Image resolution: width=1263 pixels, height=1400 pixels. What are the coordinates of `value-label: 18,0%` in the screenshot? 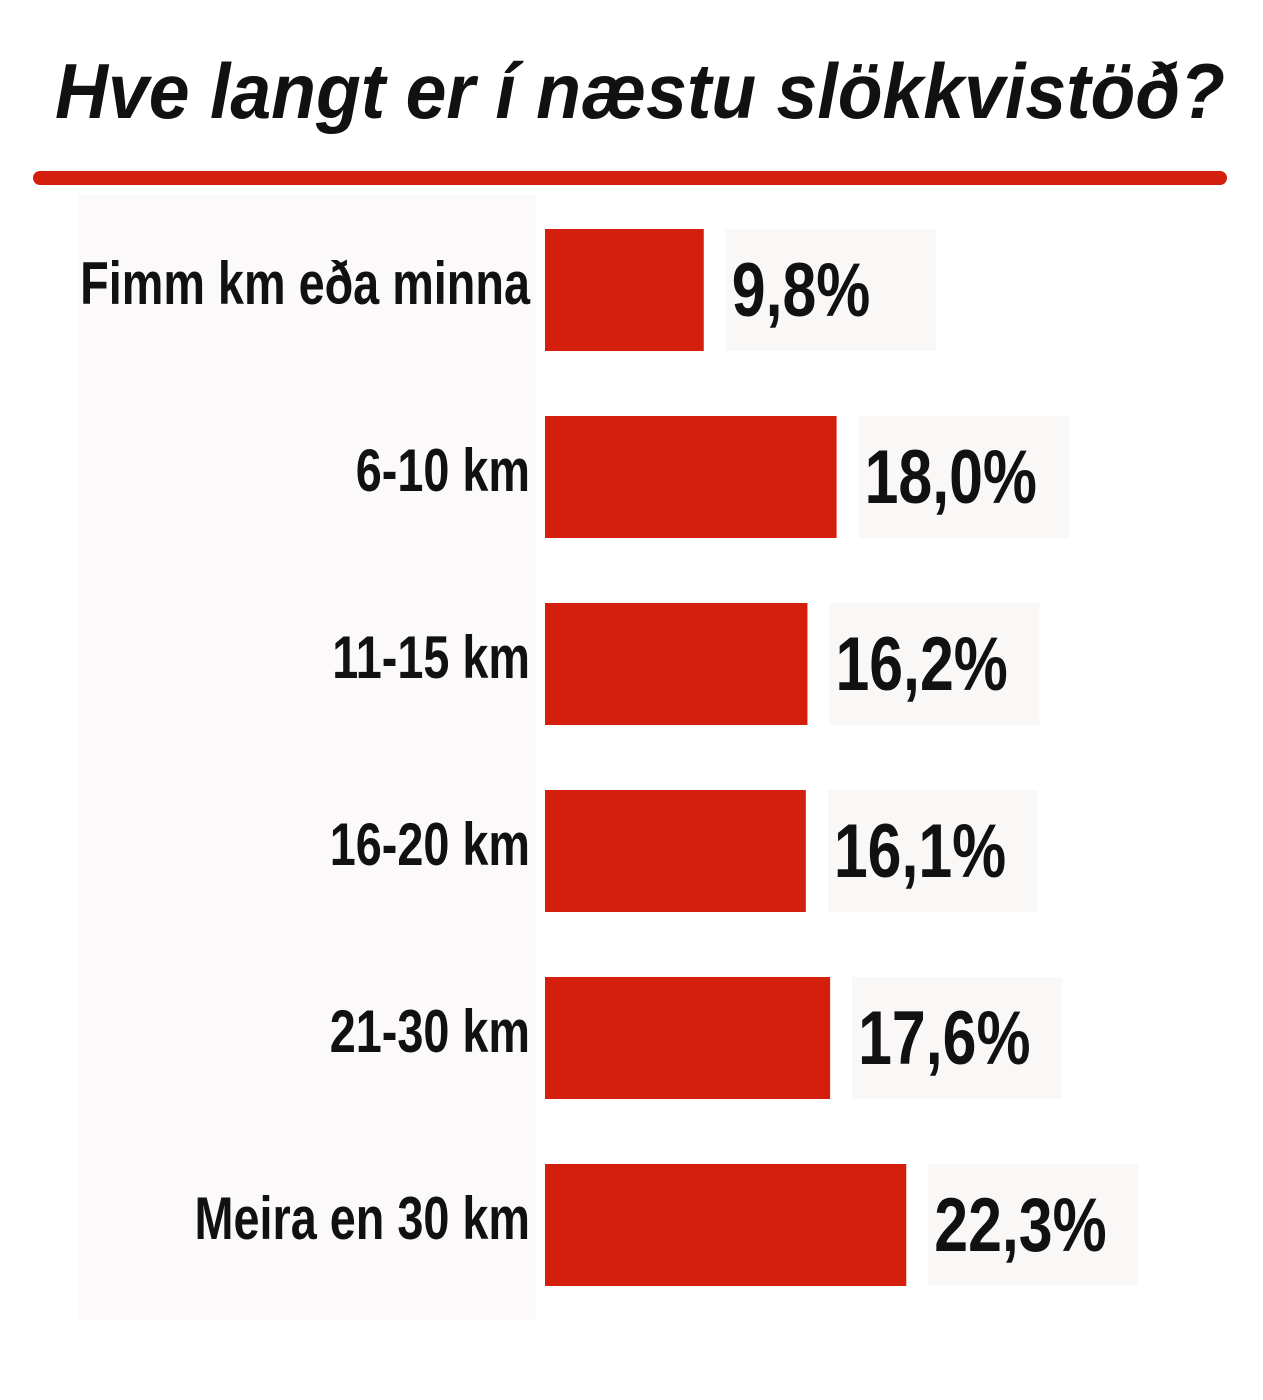 It's located at (951, 477).